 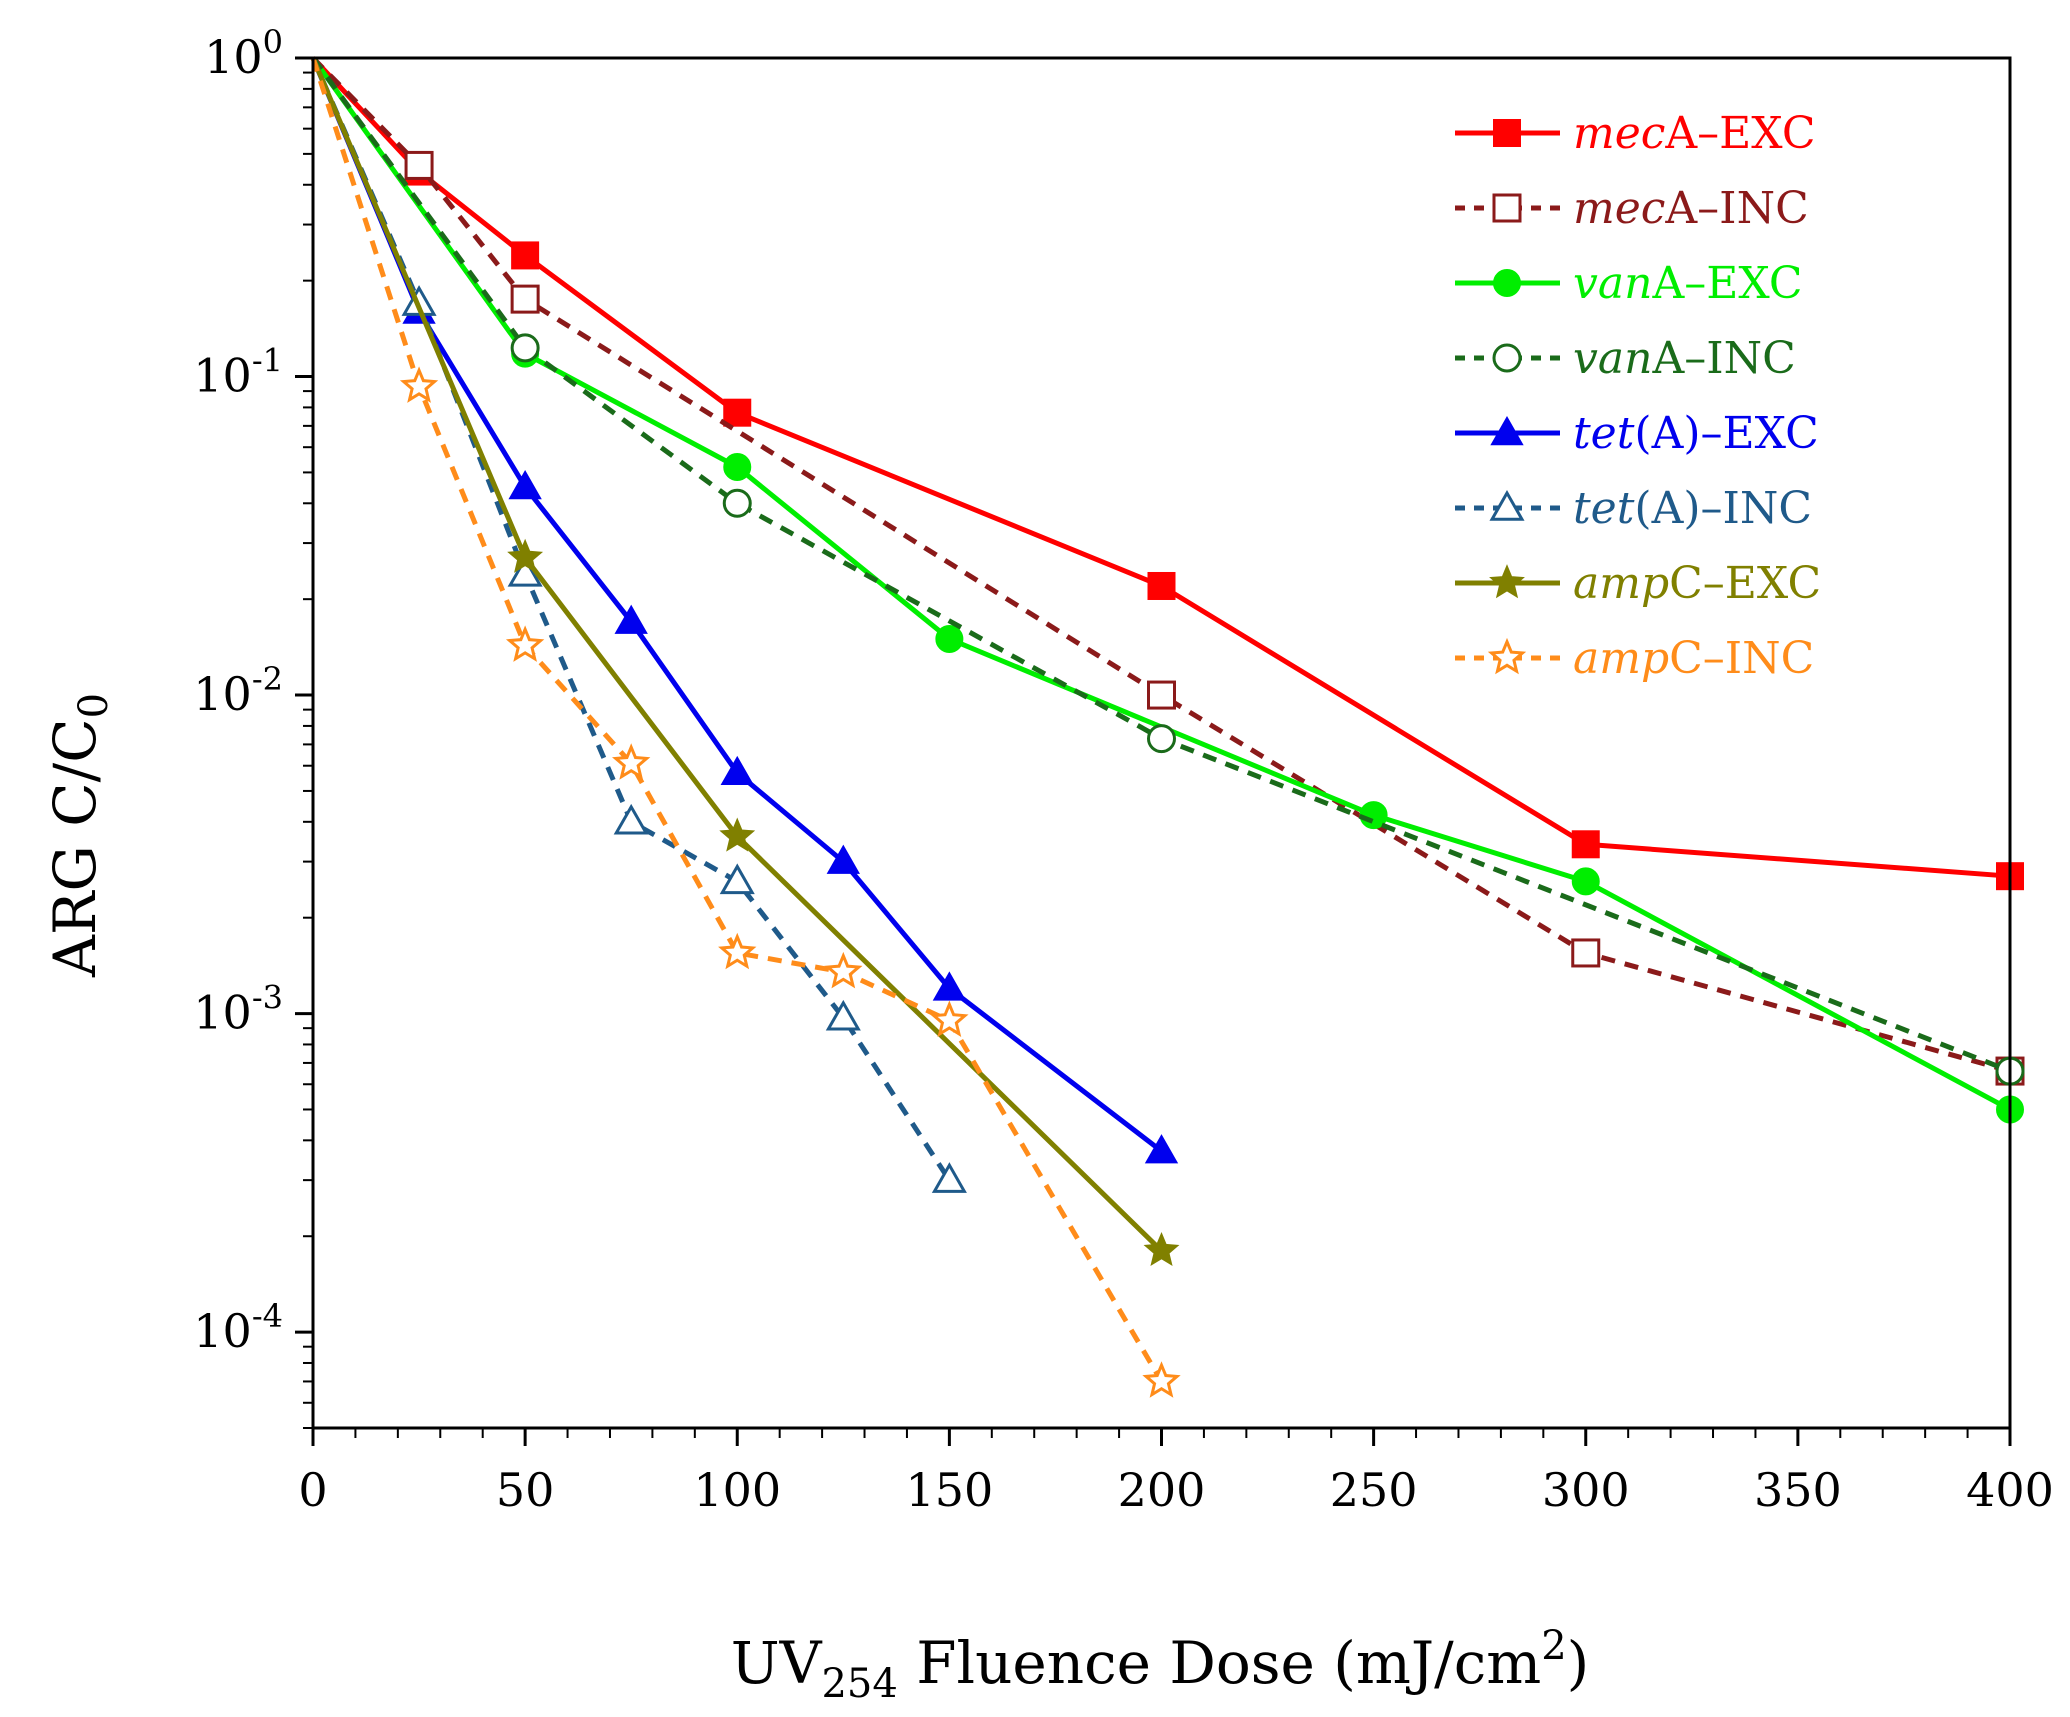 I want to click on x-tick-label: 0, so click(x=312, y=1490).